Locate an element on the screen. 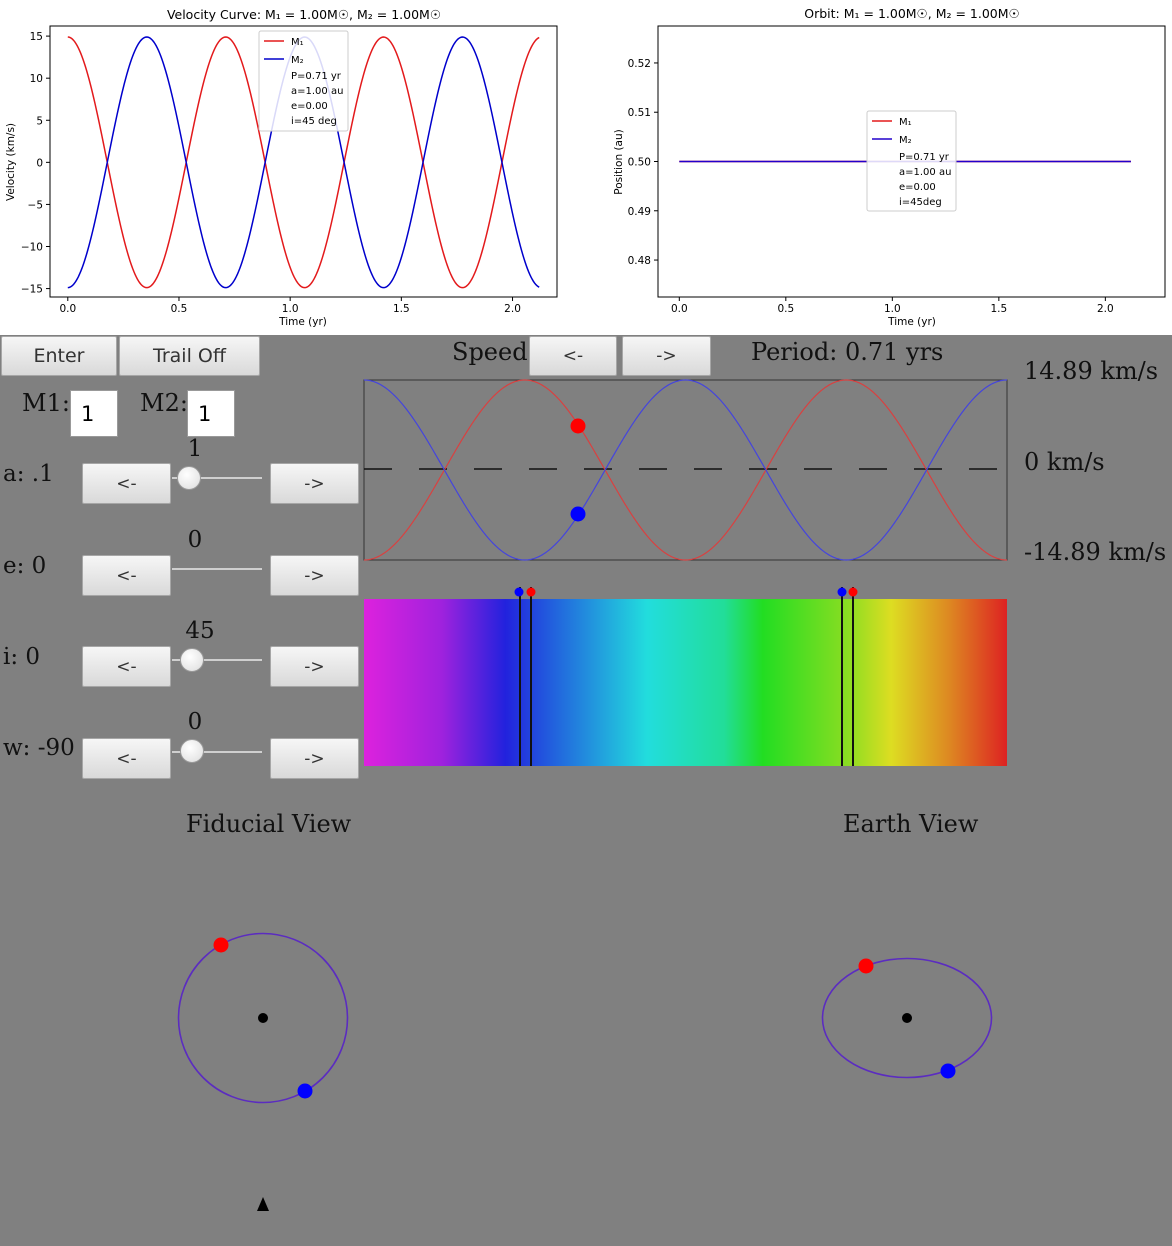 Image resolution: width=1172 pixels, height=1246 pixels. speed-increase-button: -> is located at coordinates (666, 356).